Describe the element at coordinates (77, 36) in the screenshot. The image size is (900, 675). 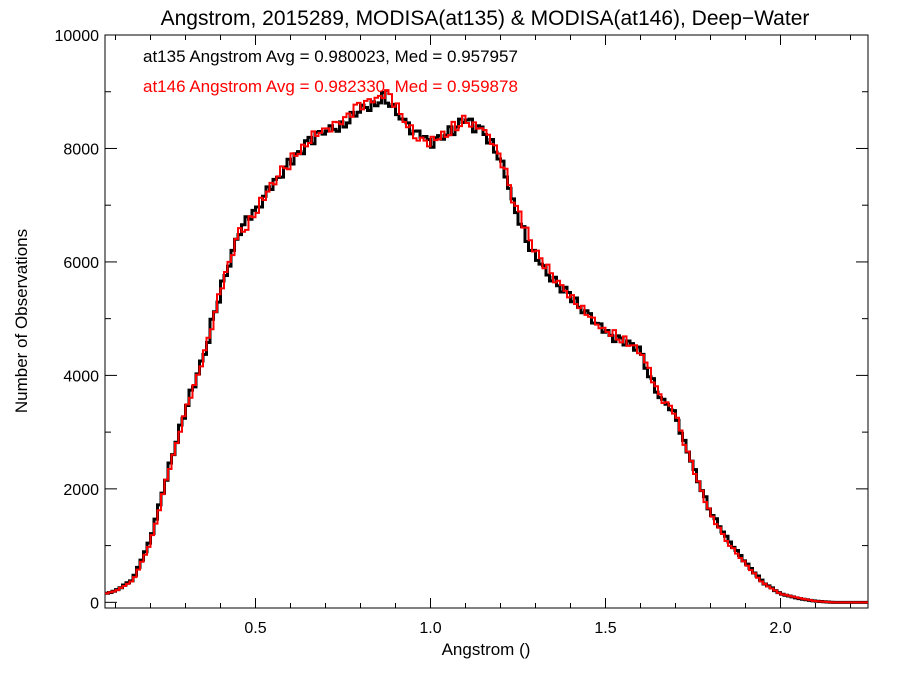
I see `y-tick-label: 10000` at that location.